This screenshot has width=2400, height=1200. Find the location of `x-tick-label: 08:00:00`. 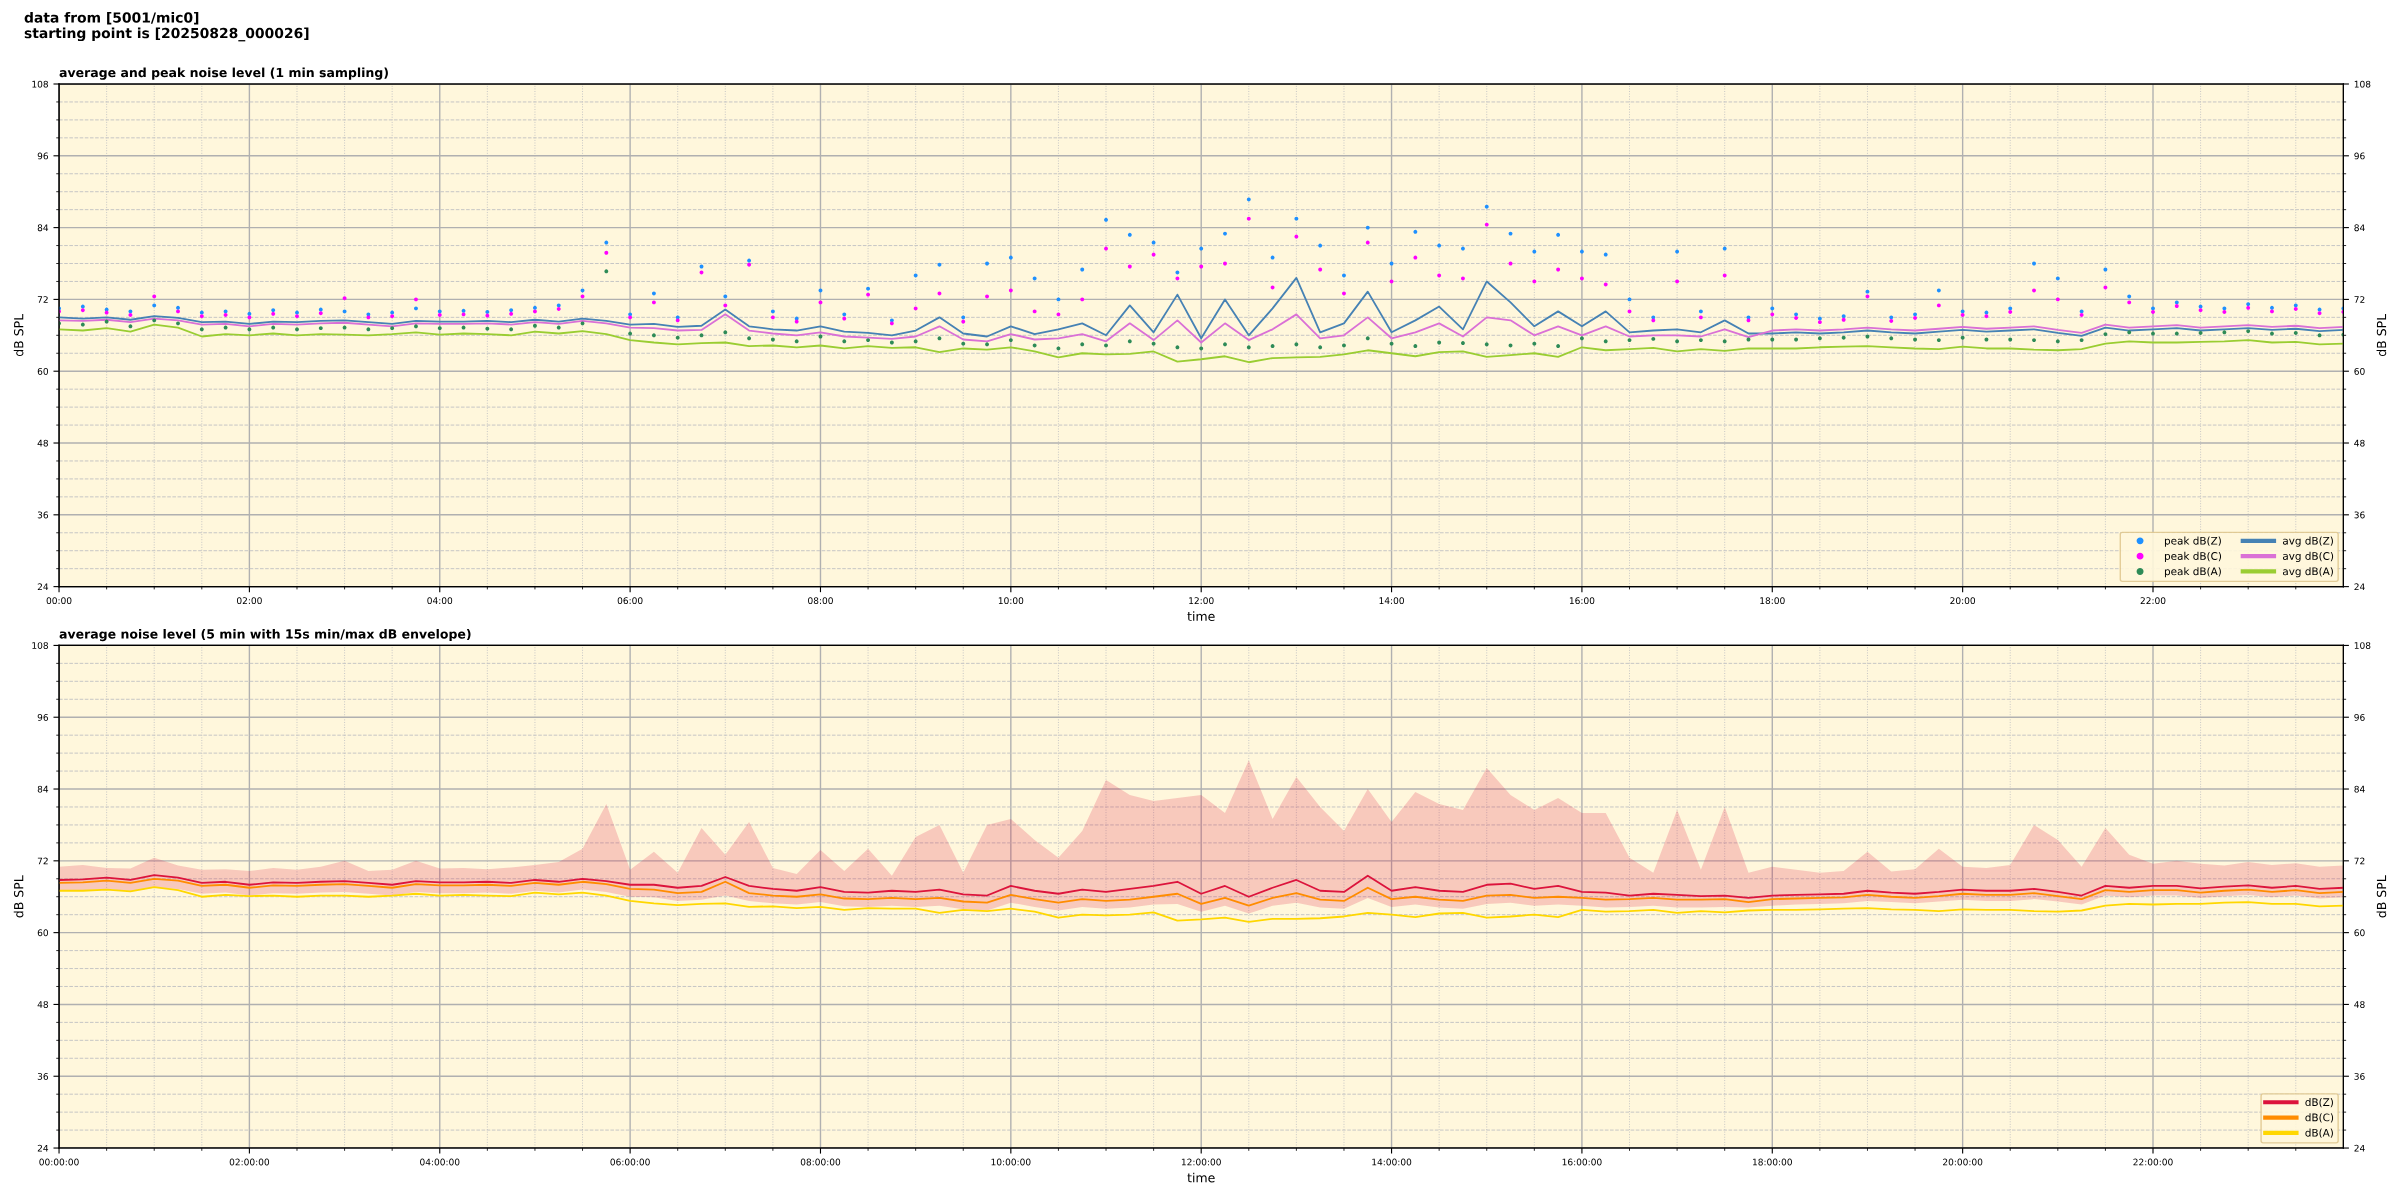

x-tick-label: 08:00:00 is located at coordinates (820, 1162).